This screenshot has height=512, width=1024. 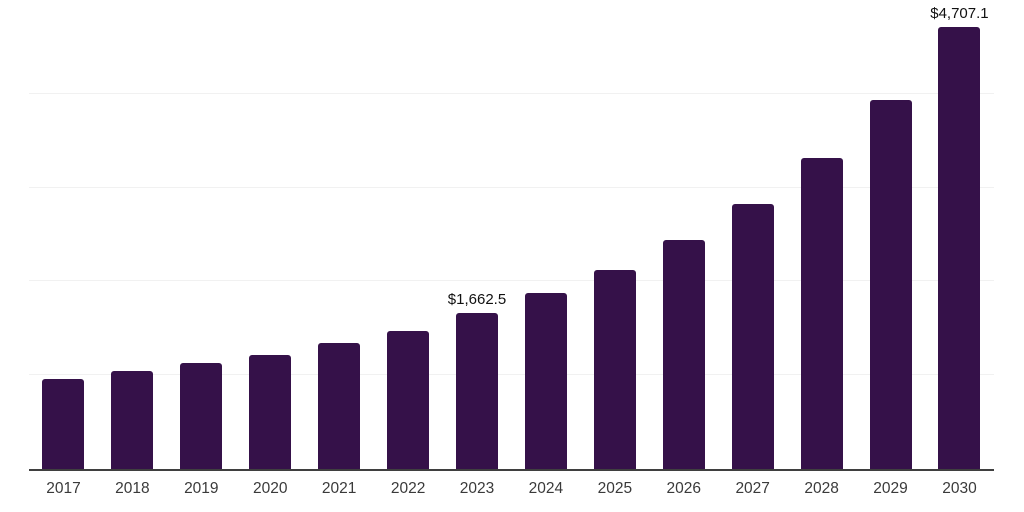 I want to click on bar-slot-2022, so click(x=408, y=234).